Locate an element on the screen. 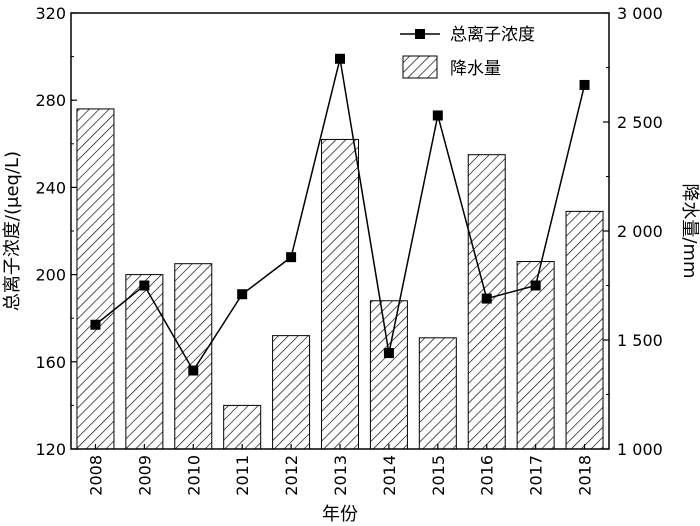 This screenshot has width=700, height=526. x-tick-label: 2010 is located at coordinates (193, 475).